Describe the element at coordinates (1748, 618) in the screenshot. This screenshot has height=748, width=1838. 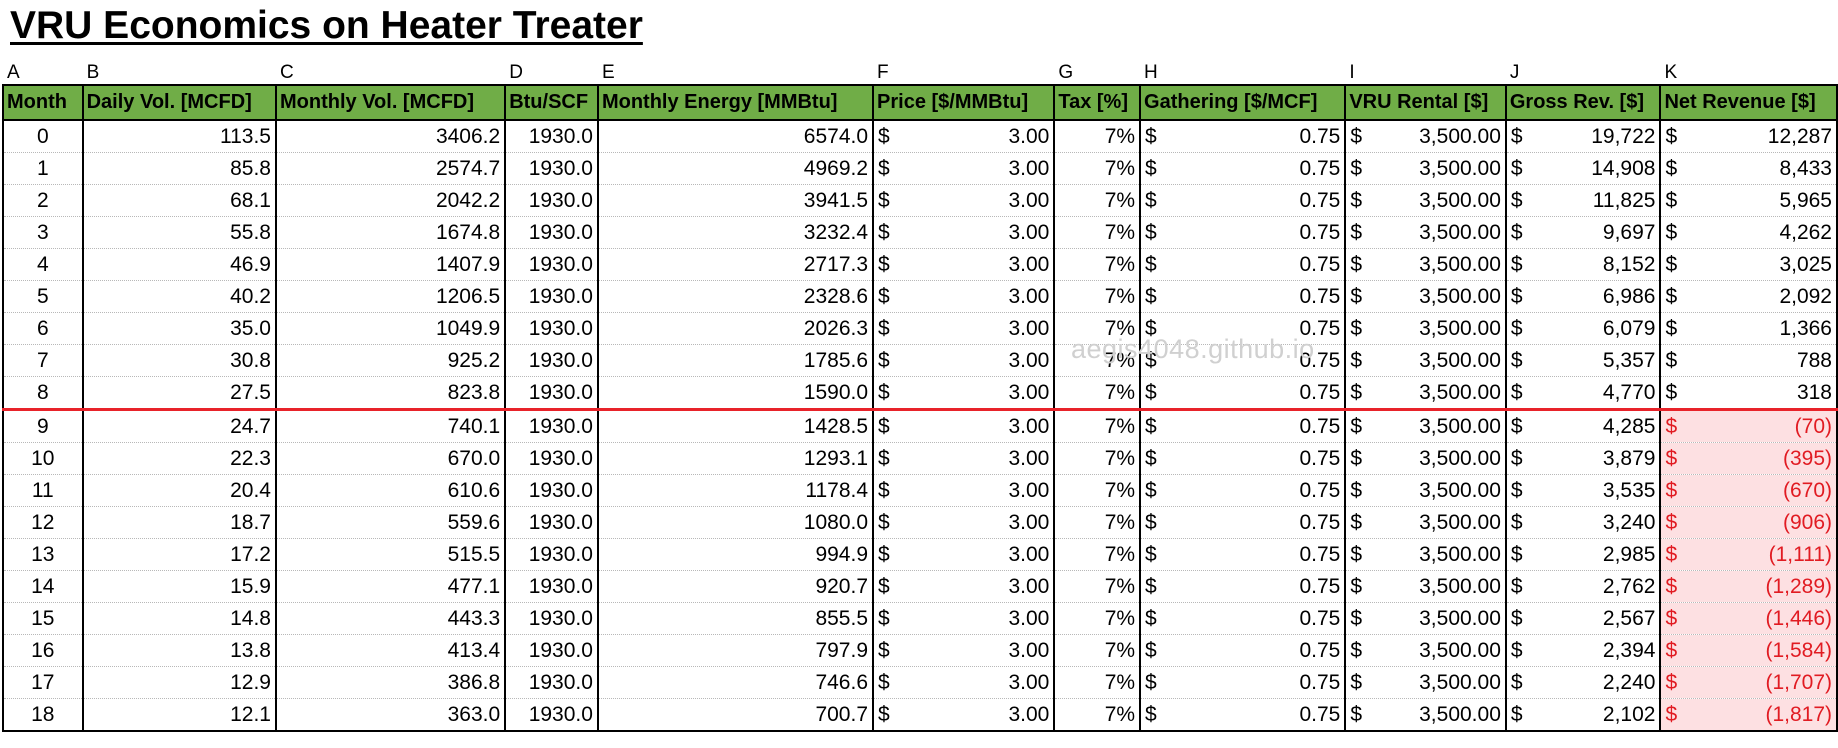
I see `cell-net-revenue: $ (1,446)` at that location.